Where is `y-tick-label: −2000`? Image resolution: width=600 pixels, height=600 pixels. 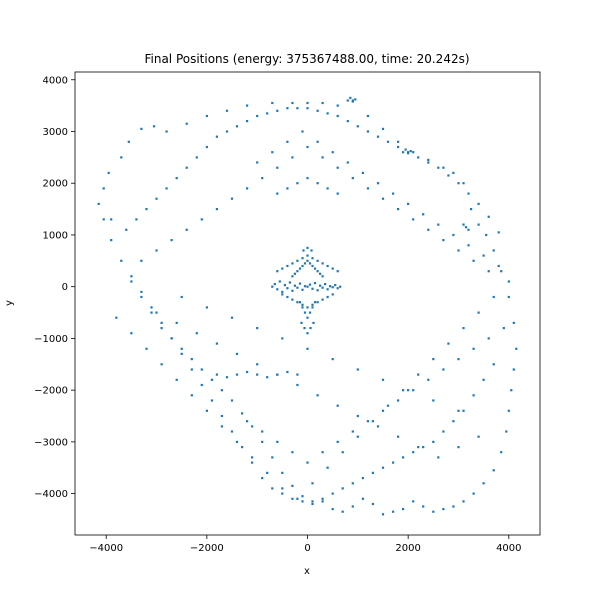
y-tick-label: −2000 is located at coordinates (51, 391).